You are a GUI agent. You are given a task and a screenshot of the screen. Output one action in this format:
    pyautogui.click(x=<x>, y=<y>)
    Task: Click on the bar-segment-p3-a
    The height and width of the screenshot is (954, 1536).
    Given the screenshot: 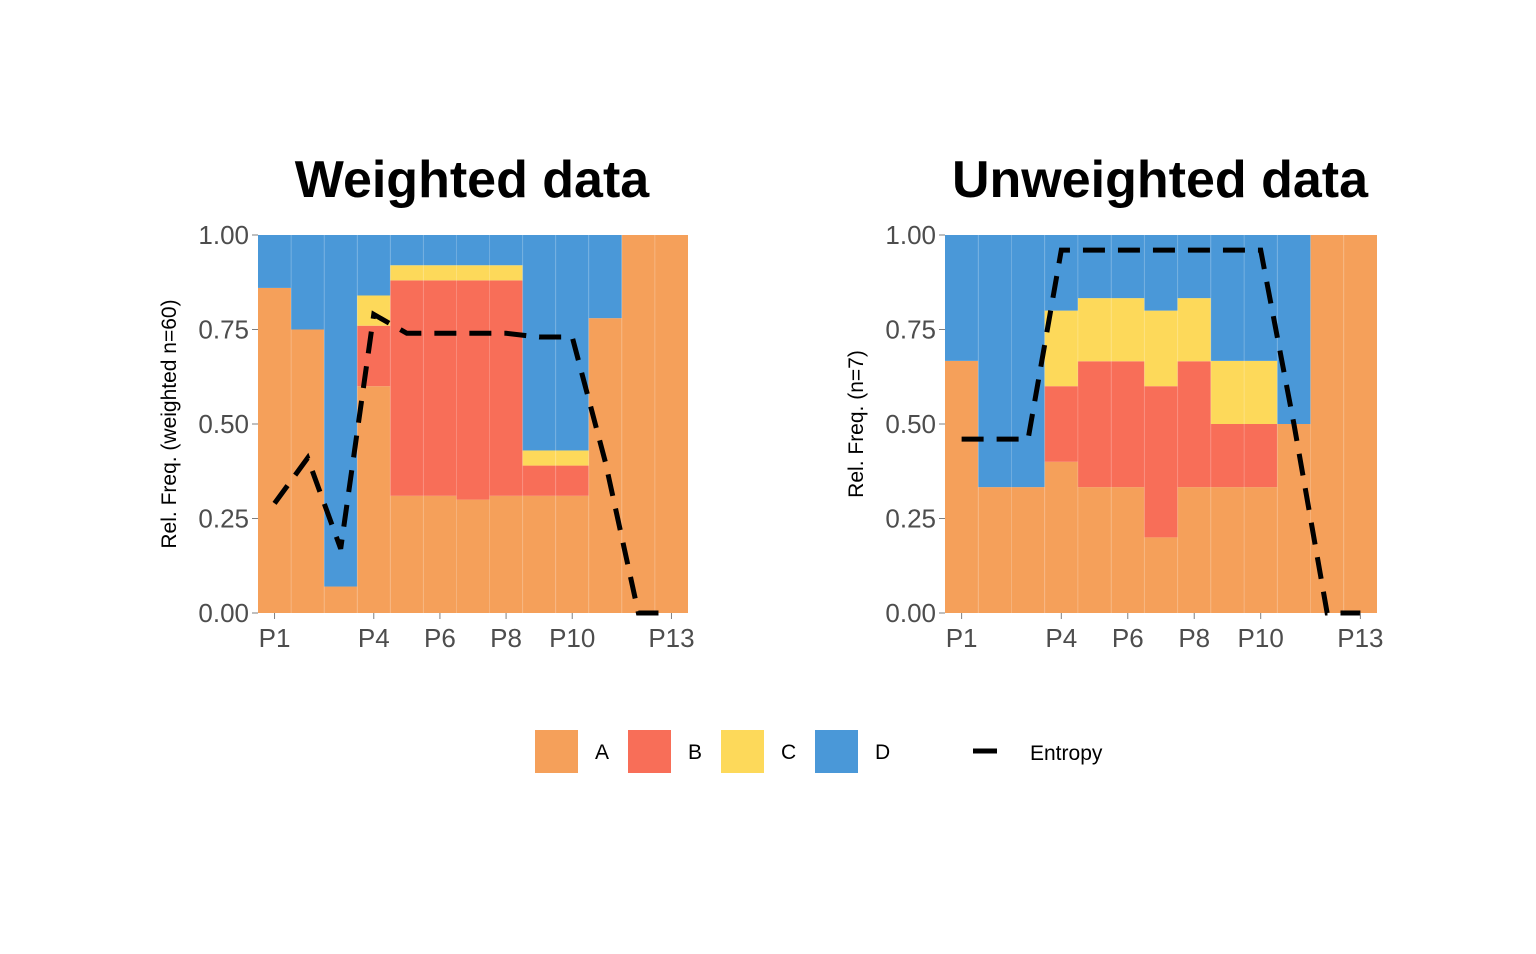 What is the action you would take?
    pyautogui.click(x=1028, y=550)
    